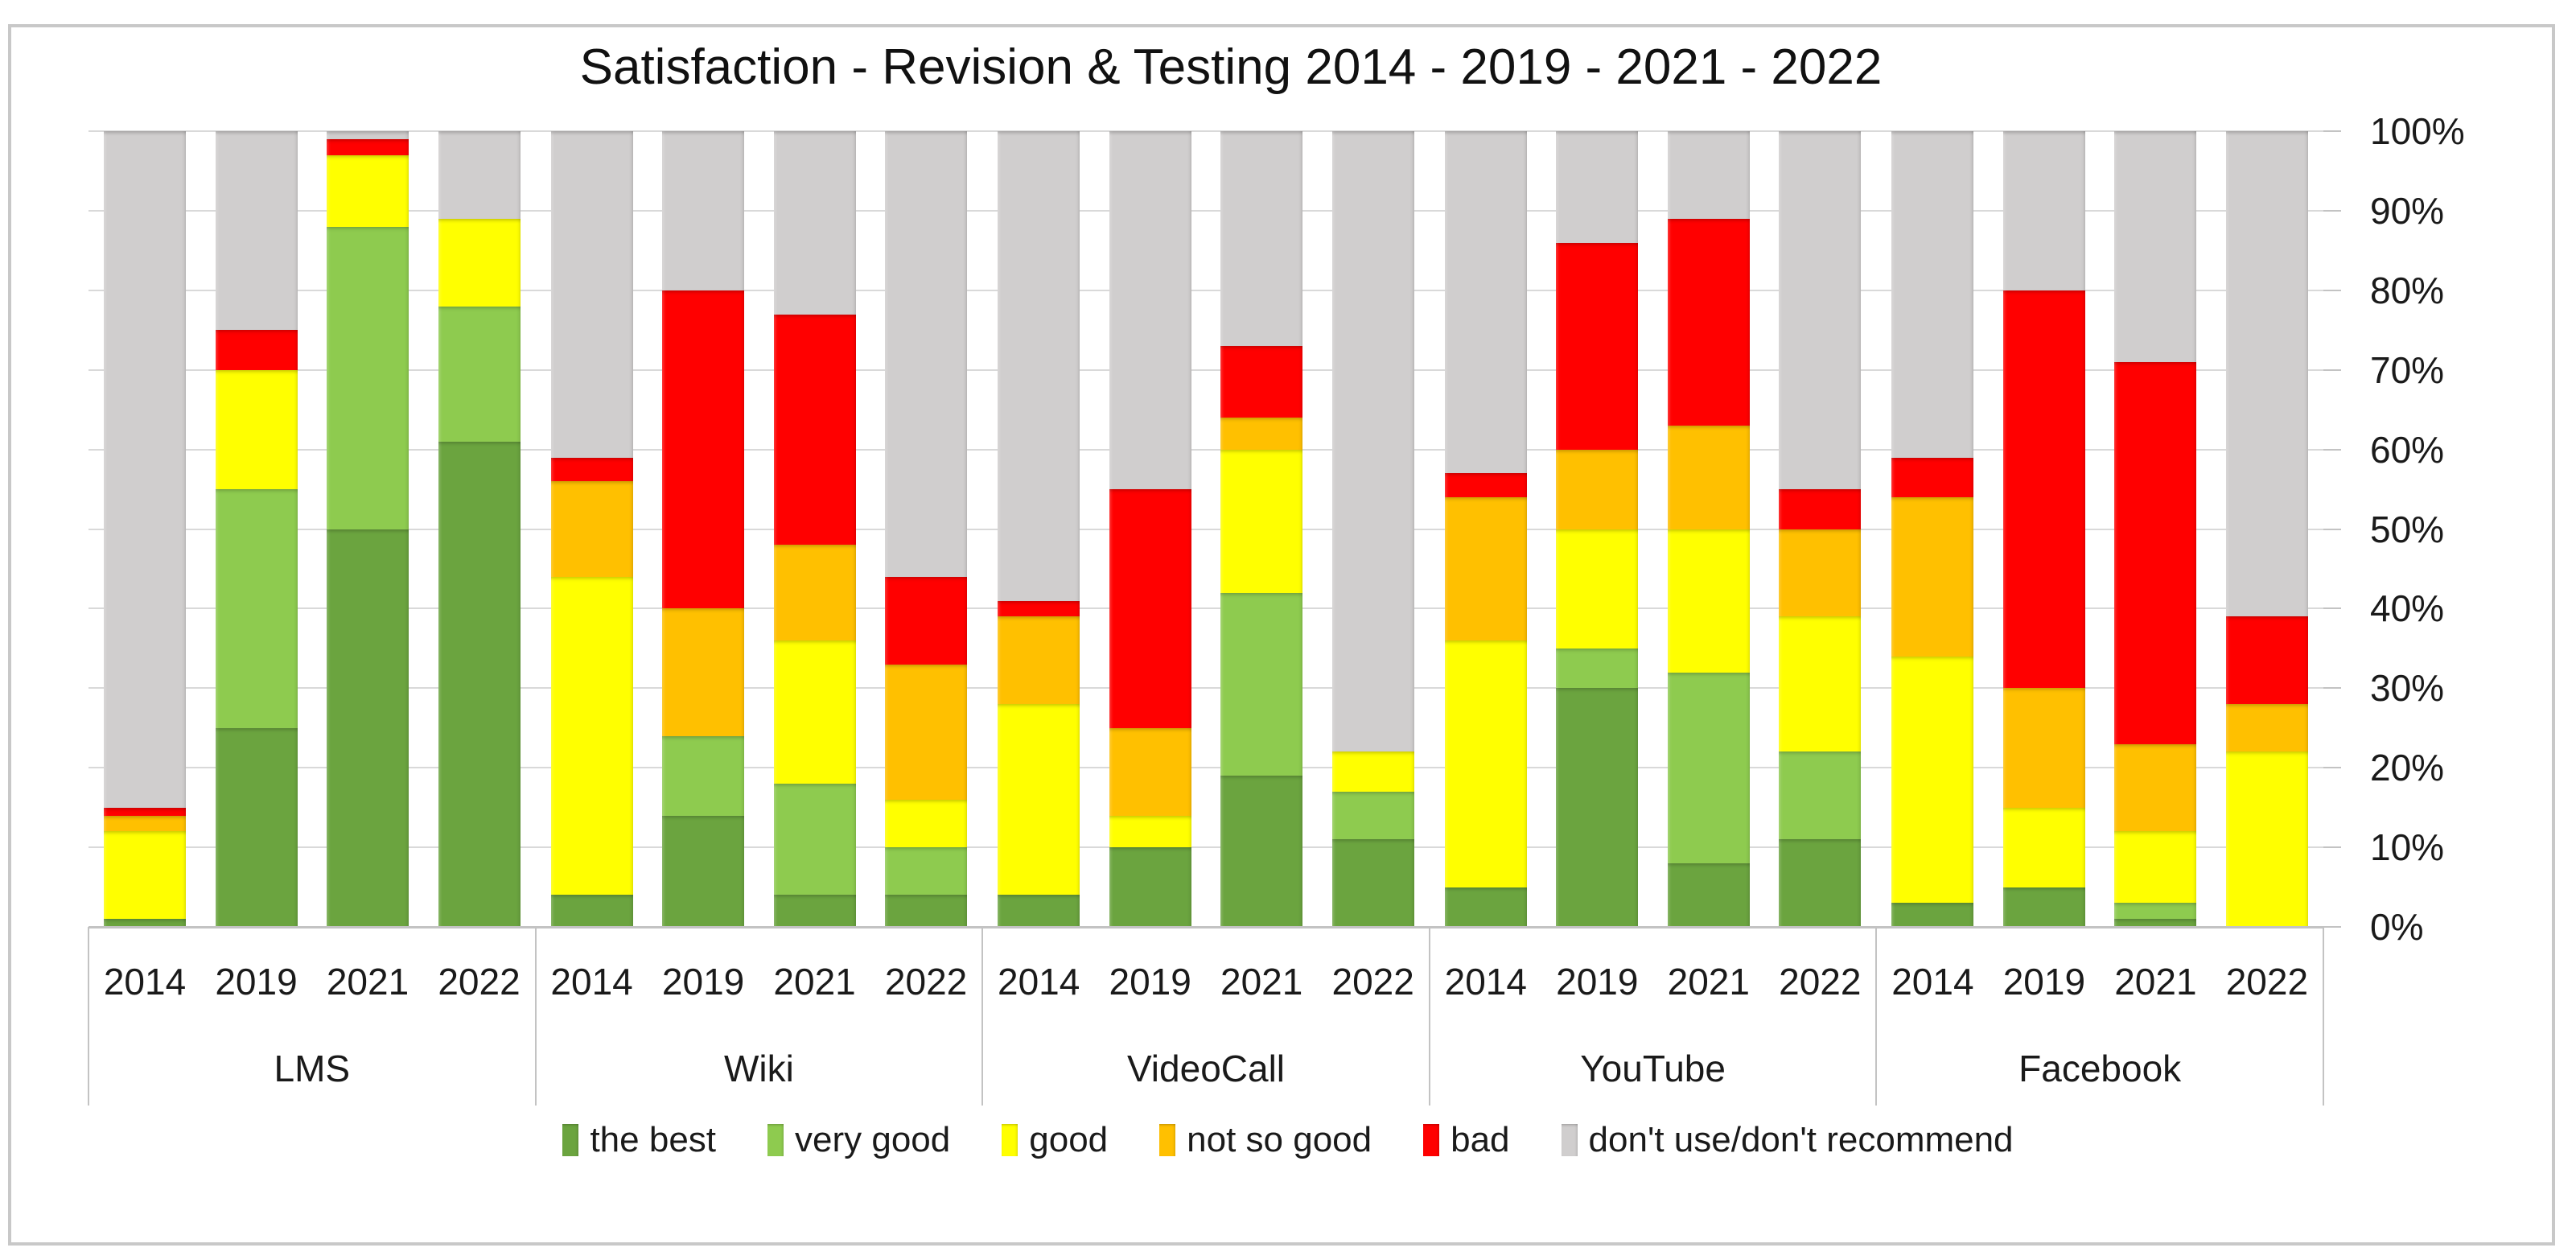  I want to click on bar-lms-2014, so click(145, 529).